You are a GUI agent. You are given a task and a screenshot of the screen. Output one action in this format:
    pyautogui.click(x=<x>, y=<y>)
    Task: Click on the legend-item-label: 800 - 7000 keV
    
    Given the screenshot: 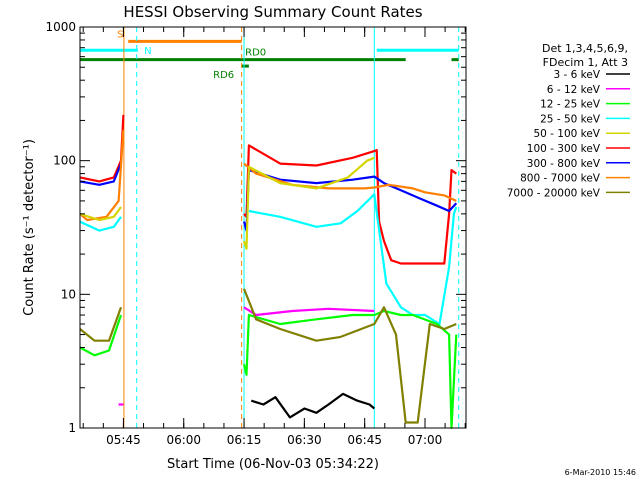 What is the action you would take?
    pyautogui.click(x=560, y=179)
    